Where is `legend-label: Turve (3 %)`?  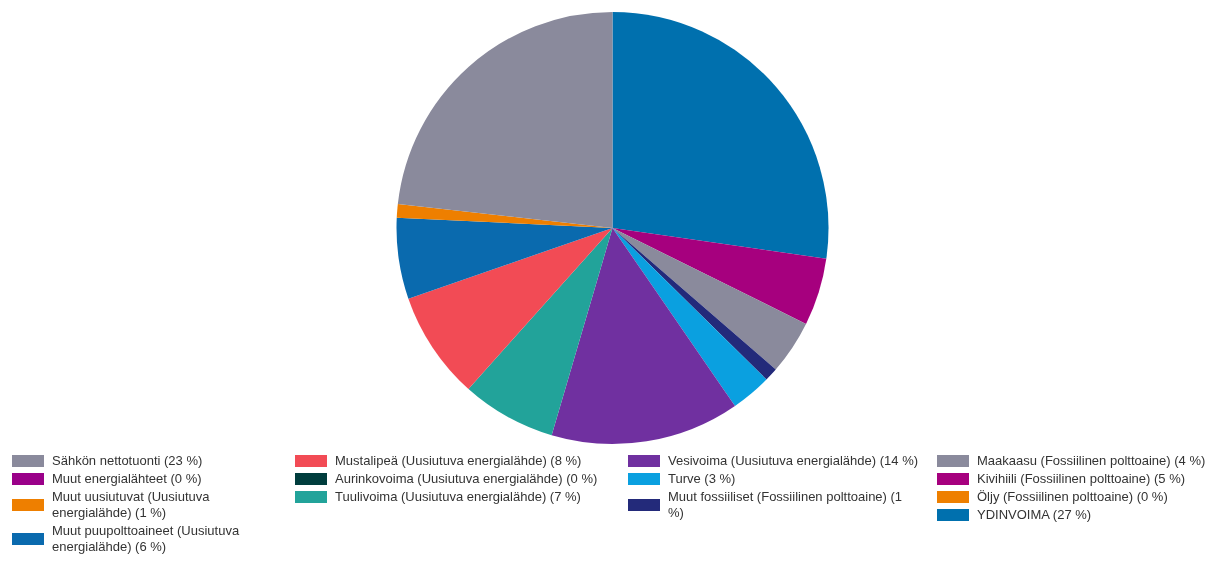
legend-label: Turve (3 %) is located at coordinates (702, 479).